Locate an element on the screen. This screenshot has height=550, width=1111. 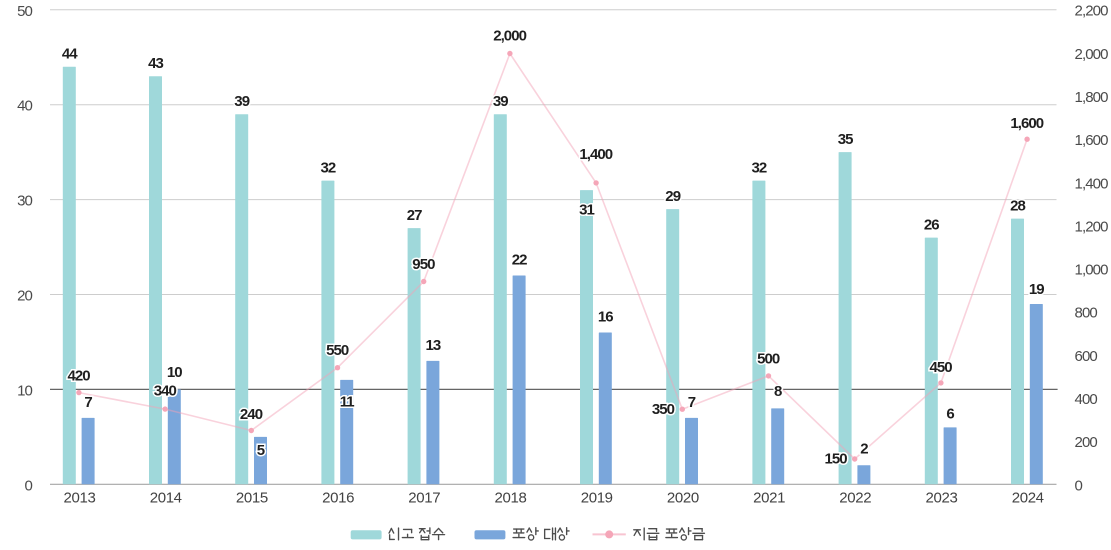
svg-text: 500 is located at coordinates (768, 358).